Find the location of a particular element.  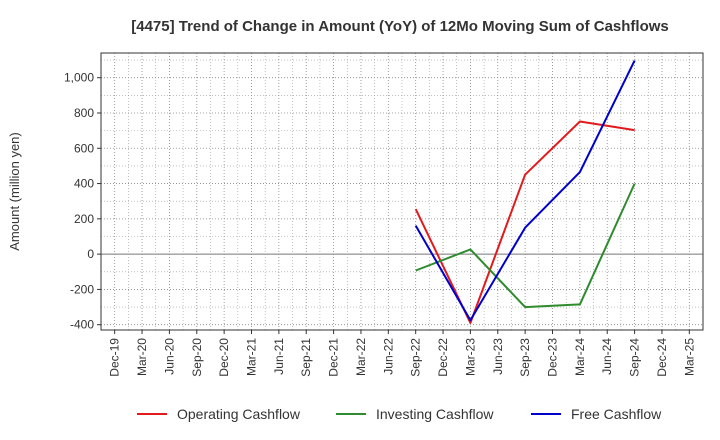

x-tick-label: Mar-24 is located at coordinates (580, 357).